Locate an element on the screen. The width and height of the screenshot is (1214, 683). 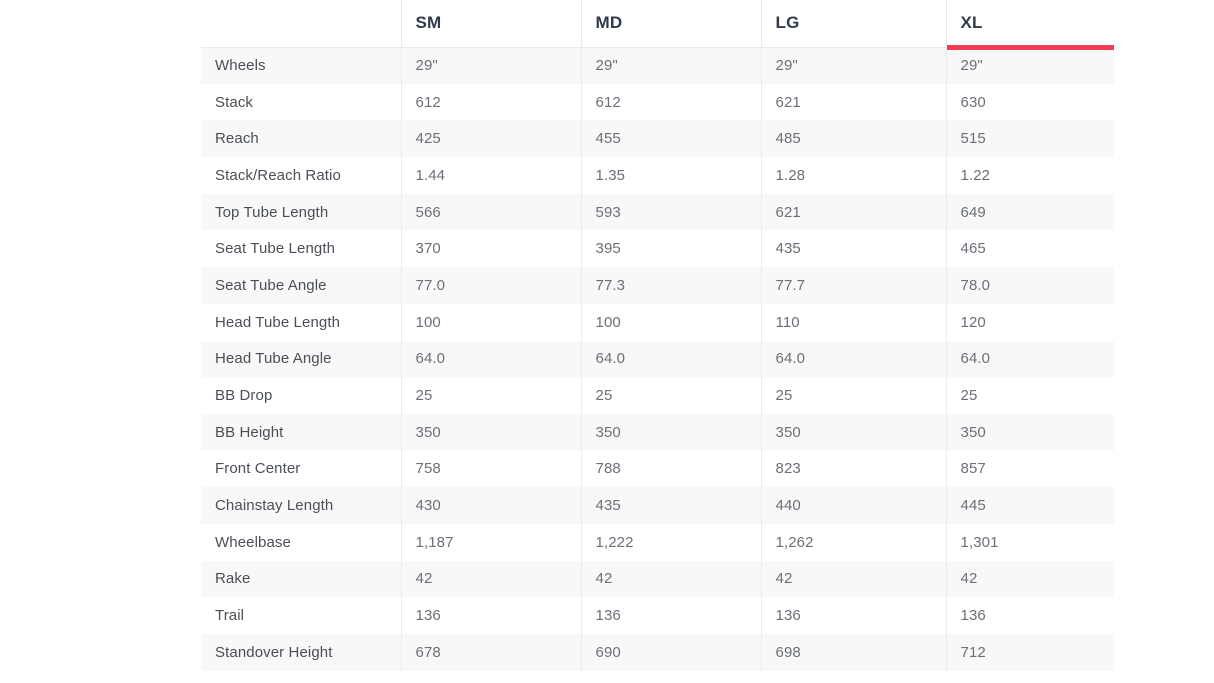
cell-value-lg: 823 is located at coordinates (853, 469).